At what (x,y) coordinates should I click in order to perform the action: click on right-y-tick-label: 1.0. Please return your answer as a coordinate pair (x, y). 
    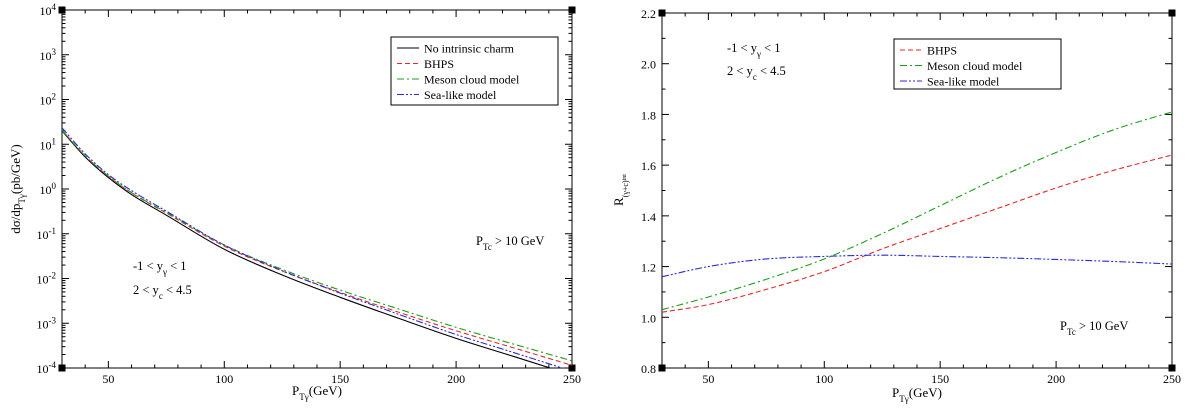
    Looking at the image, I should click on (648, 318).